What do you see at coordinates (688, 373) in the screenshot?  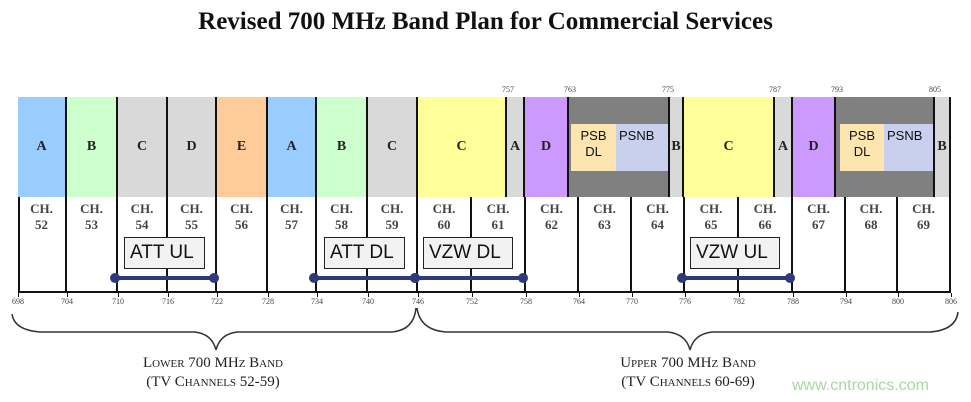 I see `upper-band-label: Upper 700 MHz Band (TV Channels 60-69)` at bounding box center [688, 373].